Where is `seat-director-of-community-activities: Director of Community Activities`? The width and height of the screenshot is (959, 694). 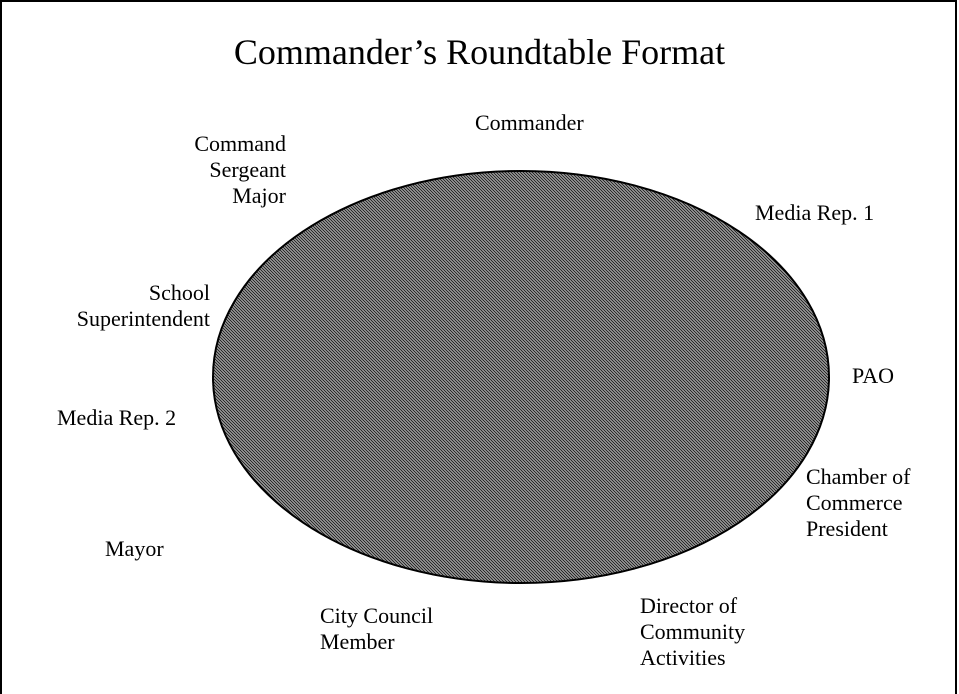 seat-director-of-community-activities: Director of Community Activities is located at coordinates (692, 632).